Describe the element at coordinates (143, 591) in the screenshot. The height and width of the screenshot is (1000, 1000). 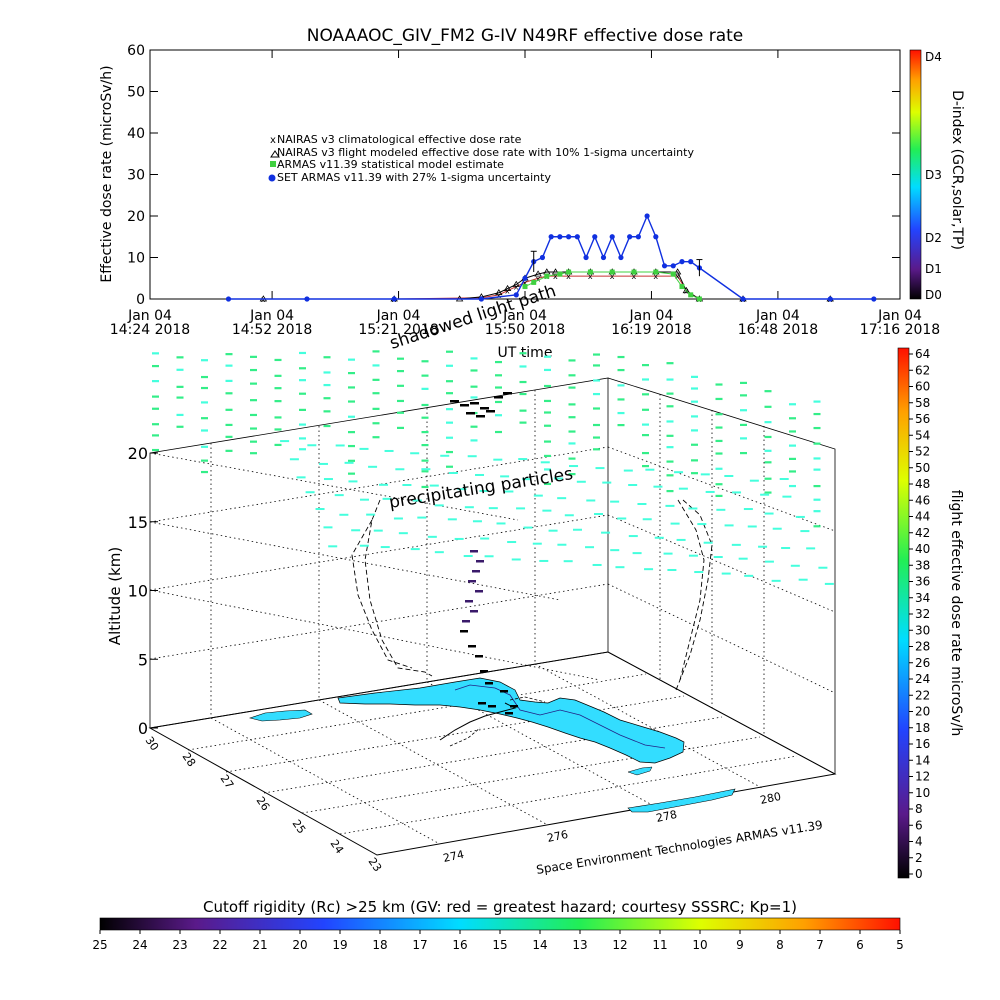
I see `altitude-axis-ticks: 0 5 10 15 20` at that location.